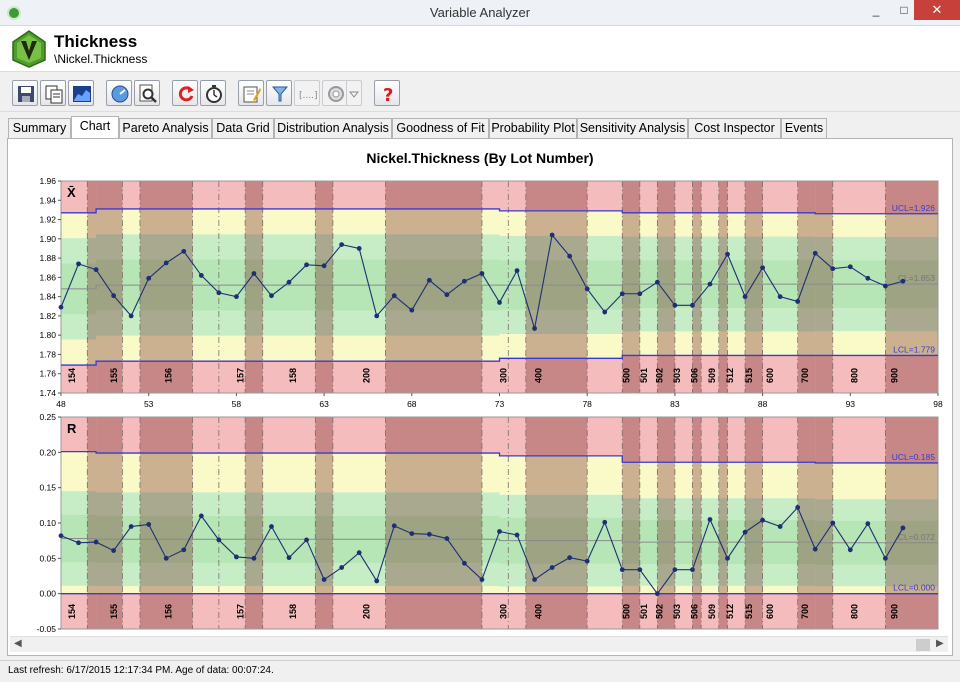  What do you see at coordinates (923, 645) in the screenshot?
I see `scroll-thumb` at bounding box center [923, 645].